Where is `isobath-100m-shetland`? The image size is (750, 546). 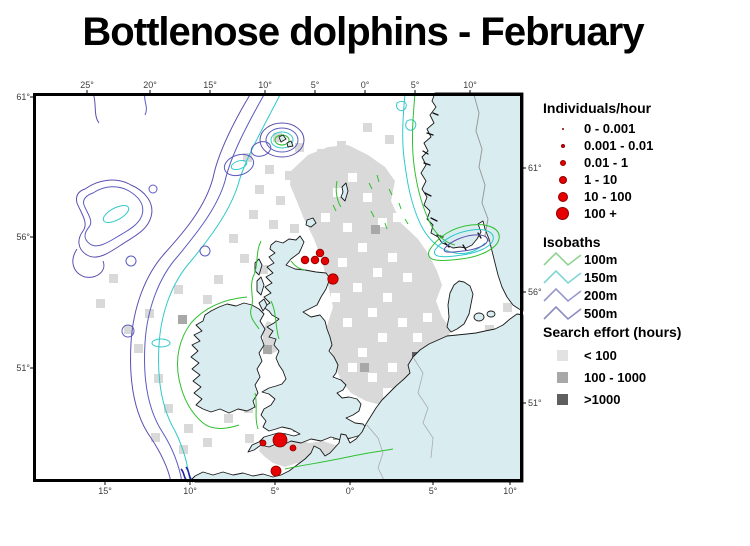 isobath-100m-shetland is located at coordinates (338, 194).